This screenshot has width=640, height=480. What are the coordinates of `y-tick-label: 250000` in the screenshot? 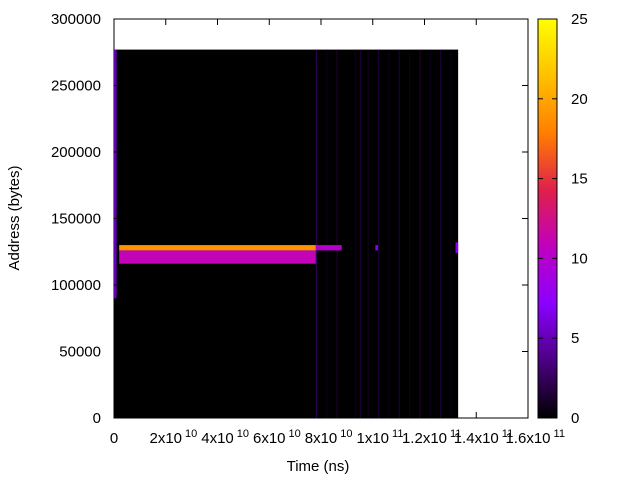 It's located at (76, 86).